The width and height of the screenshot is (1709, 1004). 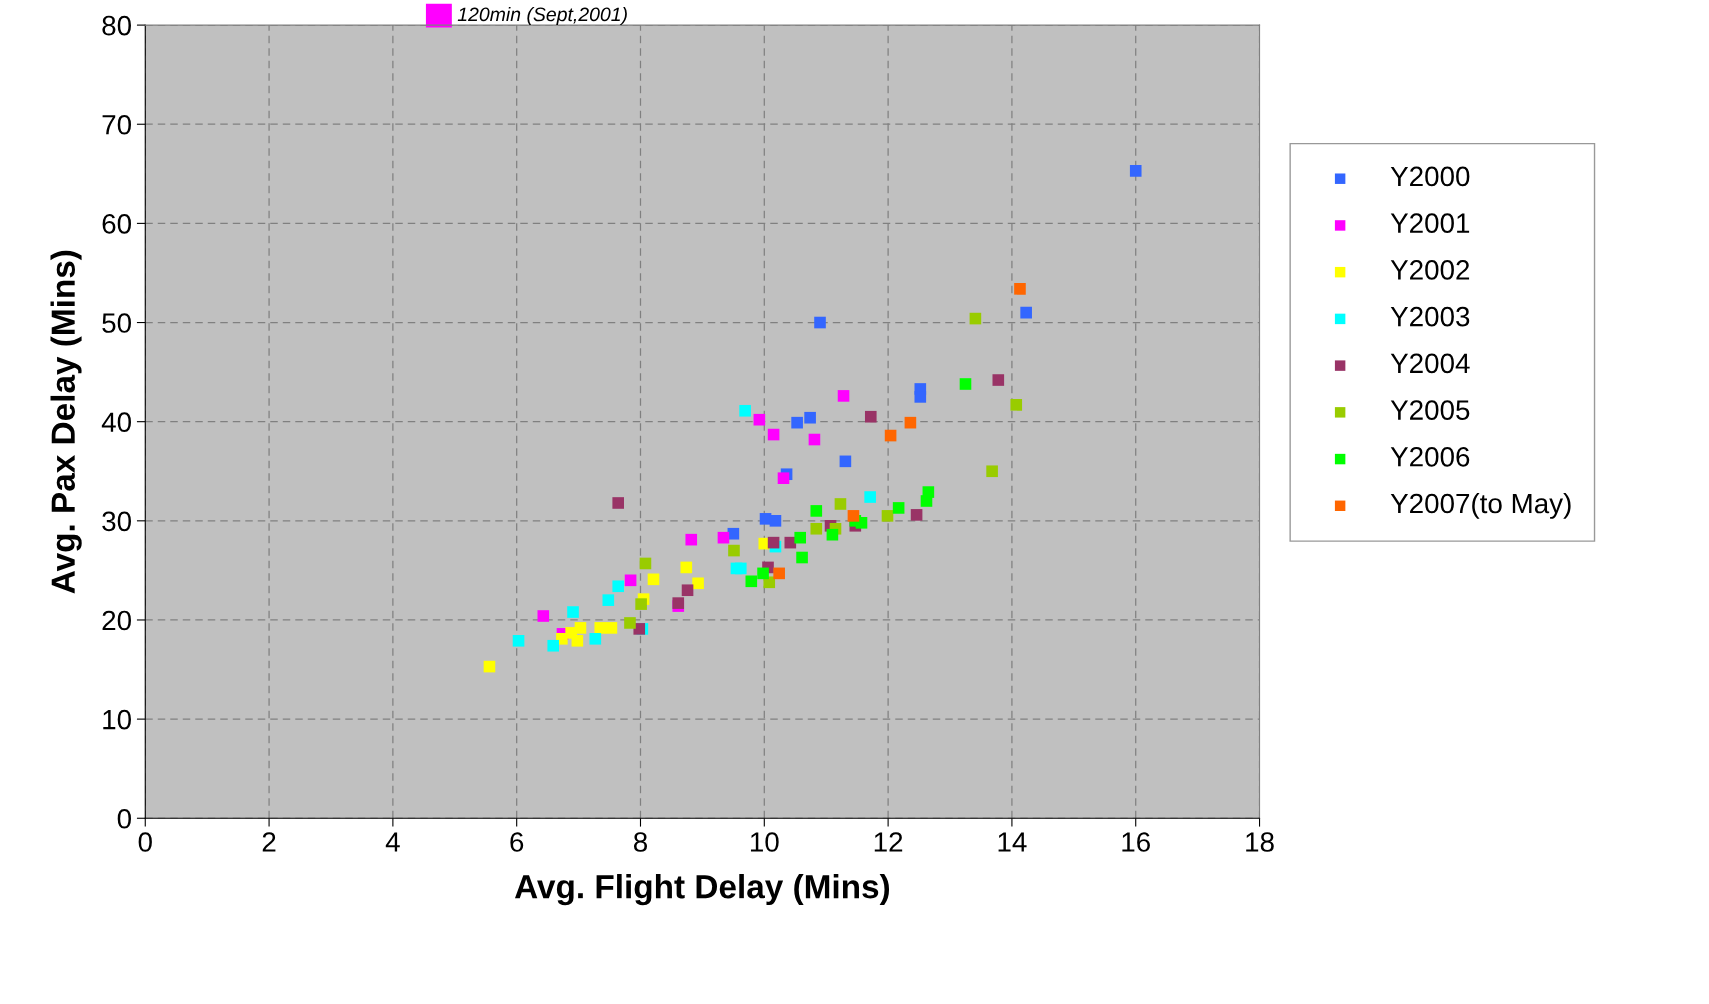 What do you see at coordinates (517, 842) in the screenshot?
I see `x-tick-label: 6` at bounding box center [517, 842].